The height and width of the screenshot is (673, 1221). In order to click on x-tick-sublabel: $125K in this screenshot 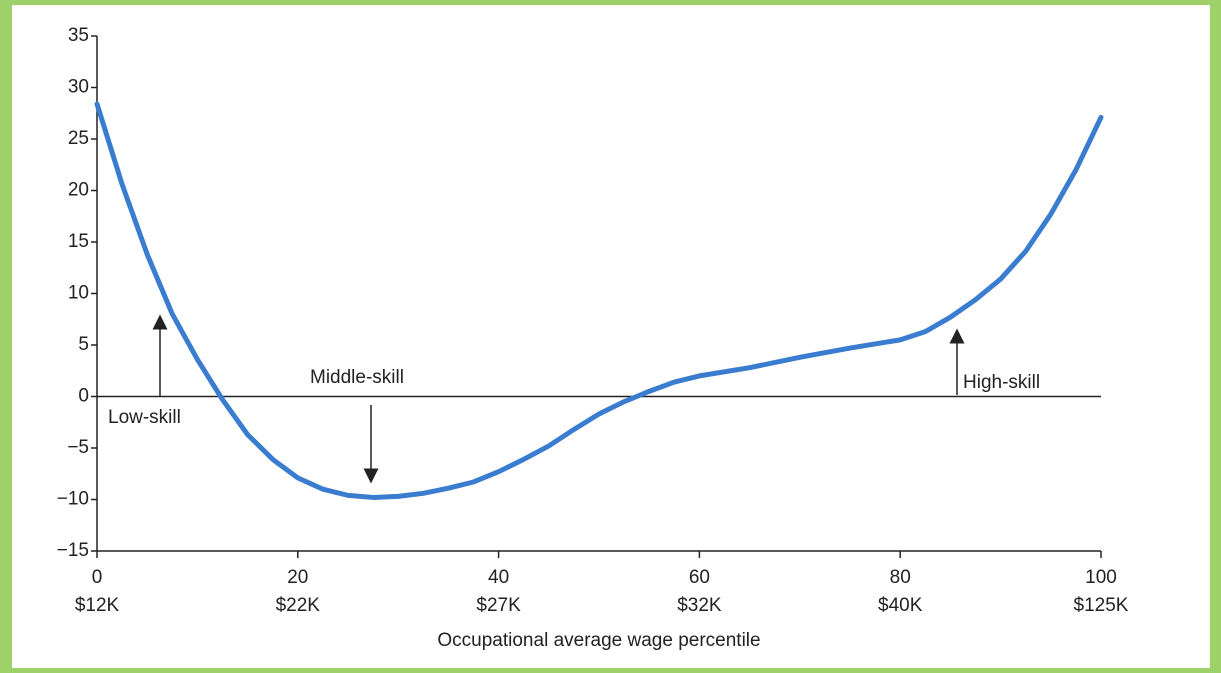, I will do `click(1101, 605)`.